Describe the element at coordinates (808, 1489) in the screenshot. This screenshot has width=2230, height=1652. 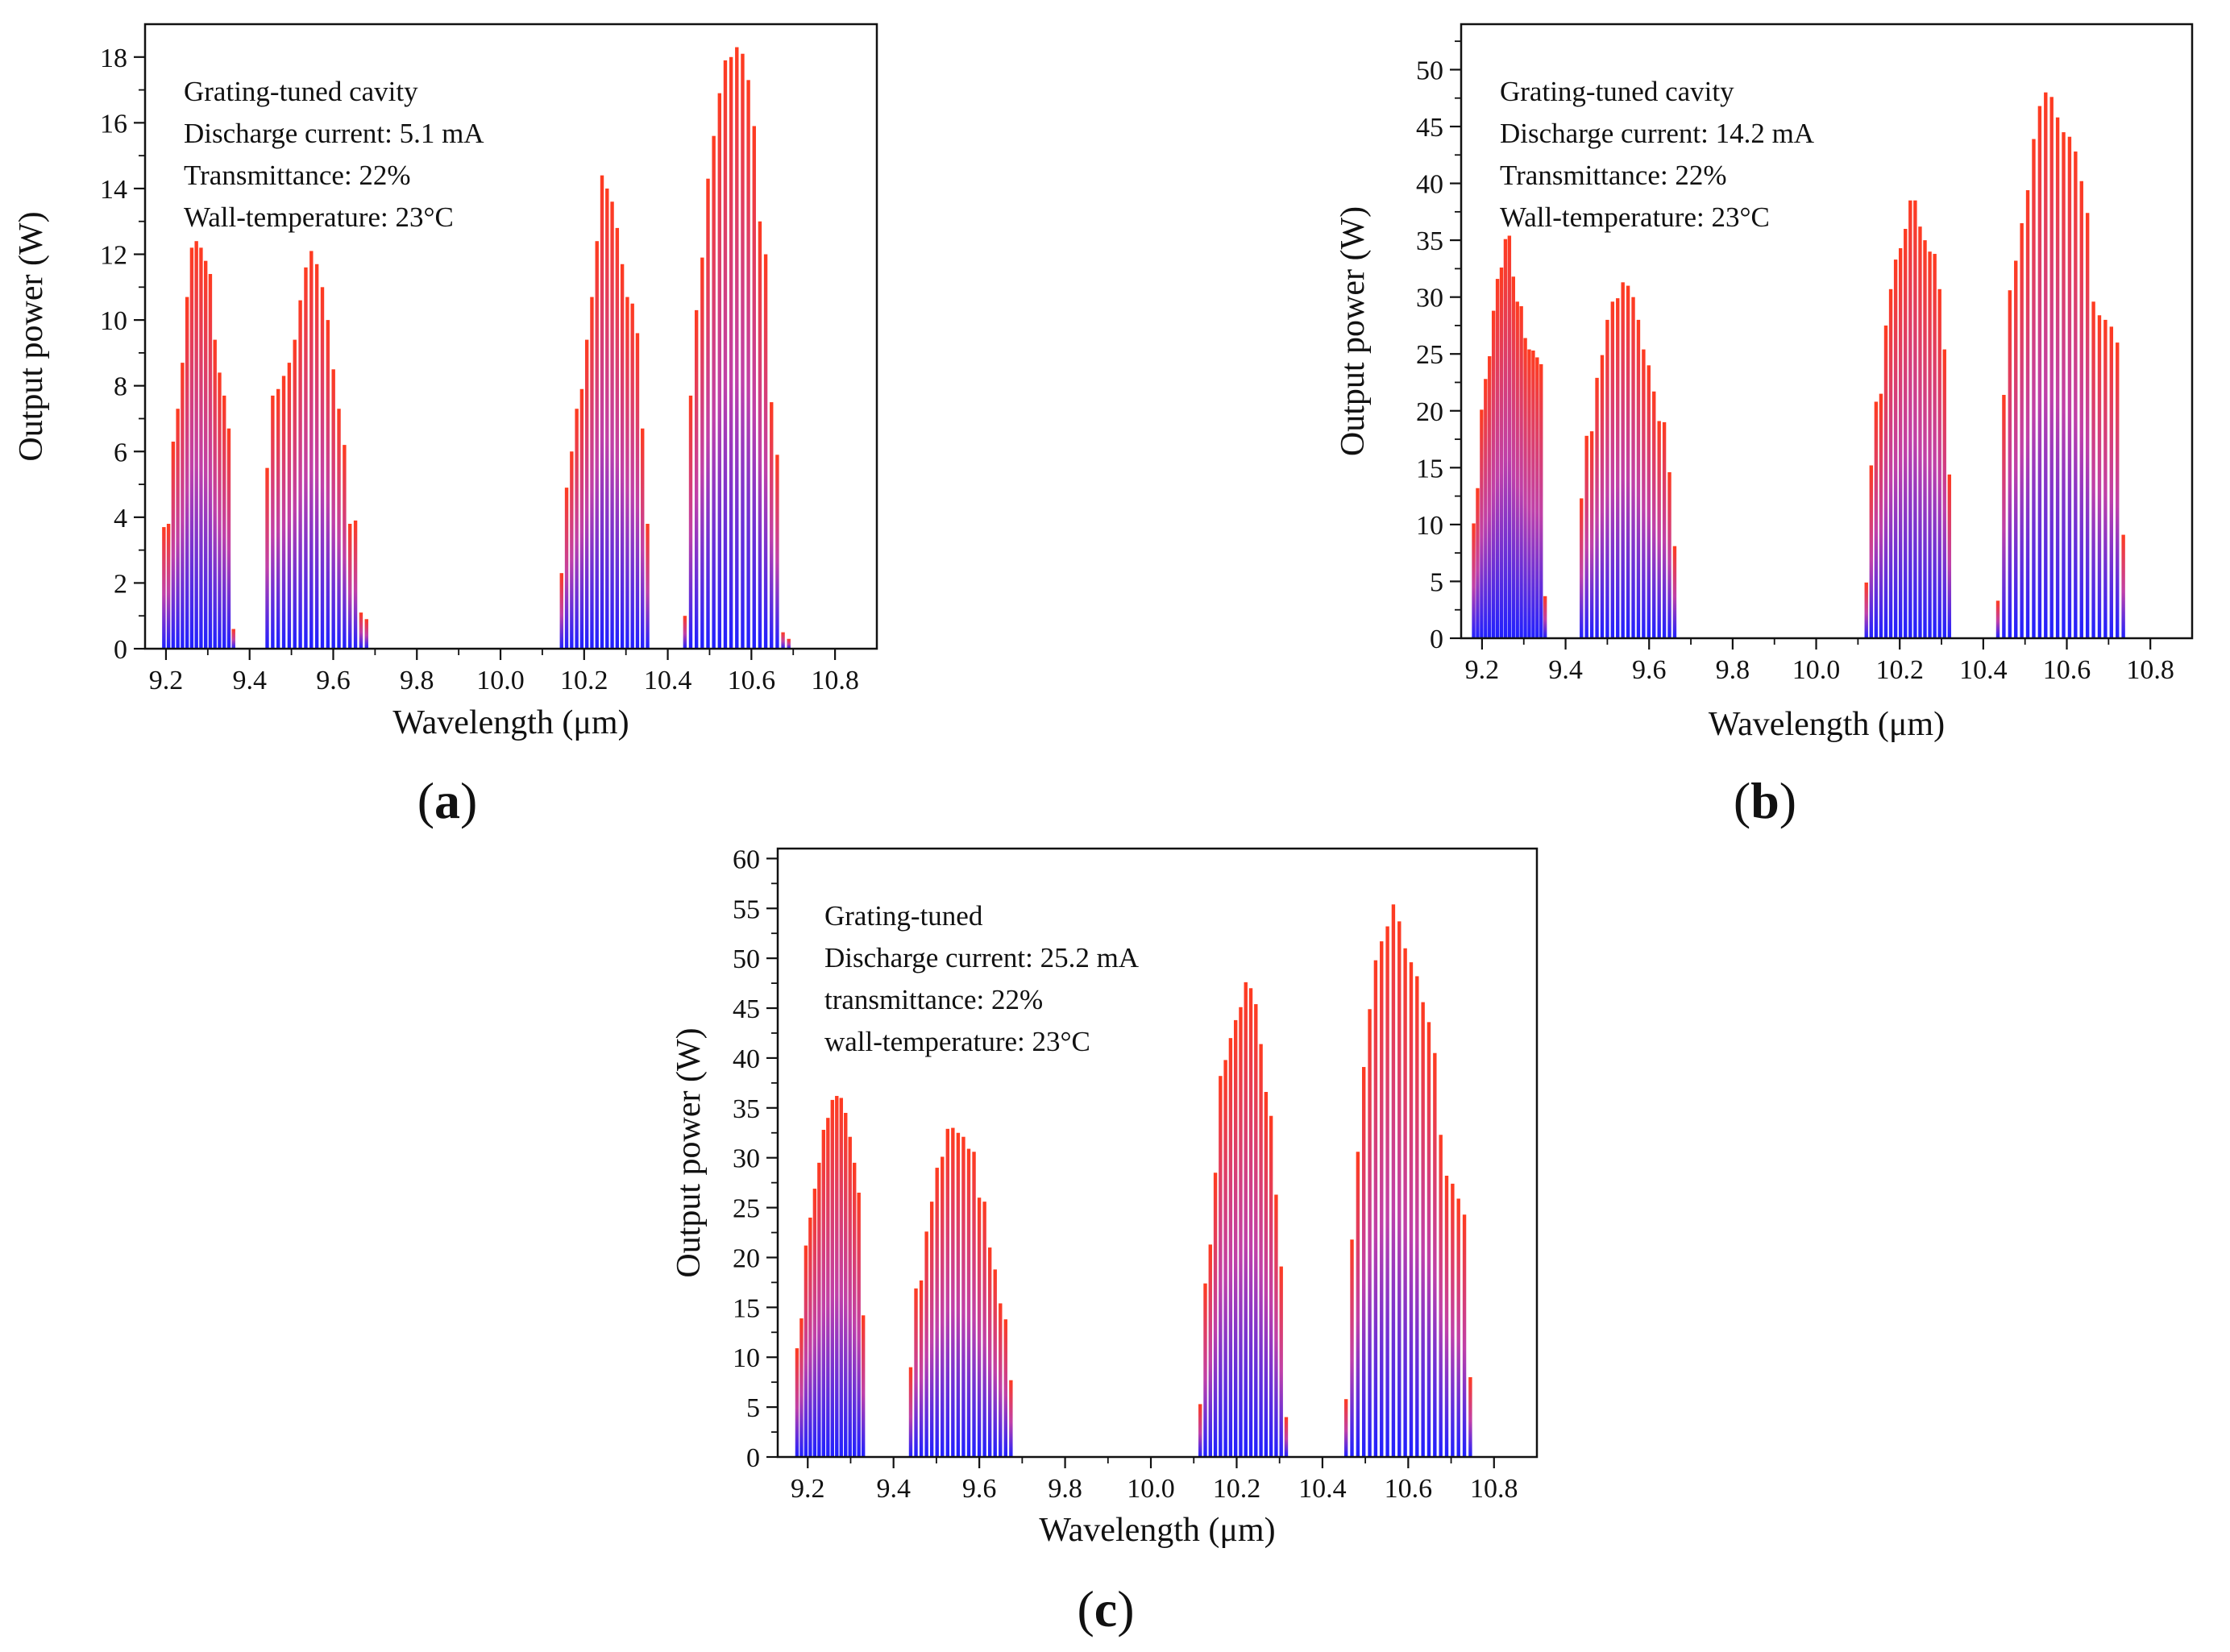
I see `x-tick-label-c-0: 9.2` at that location.